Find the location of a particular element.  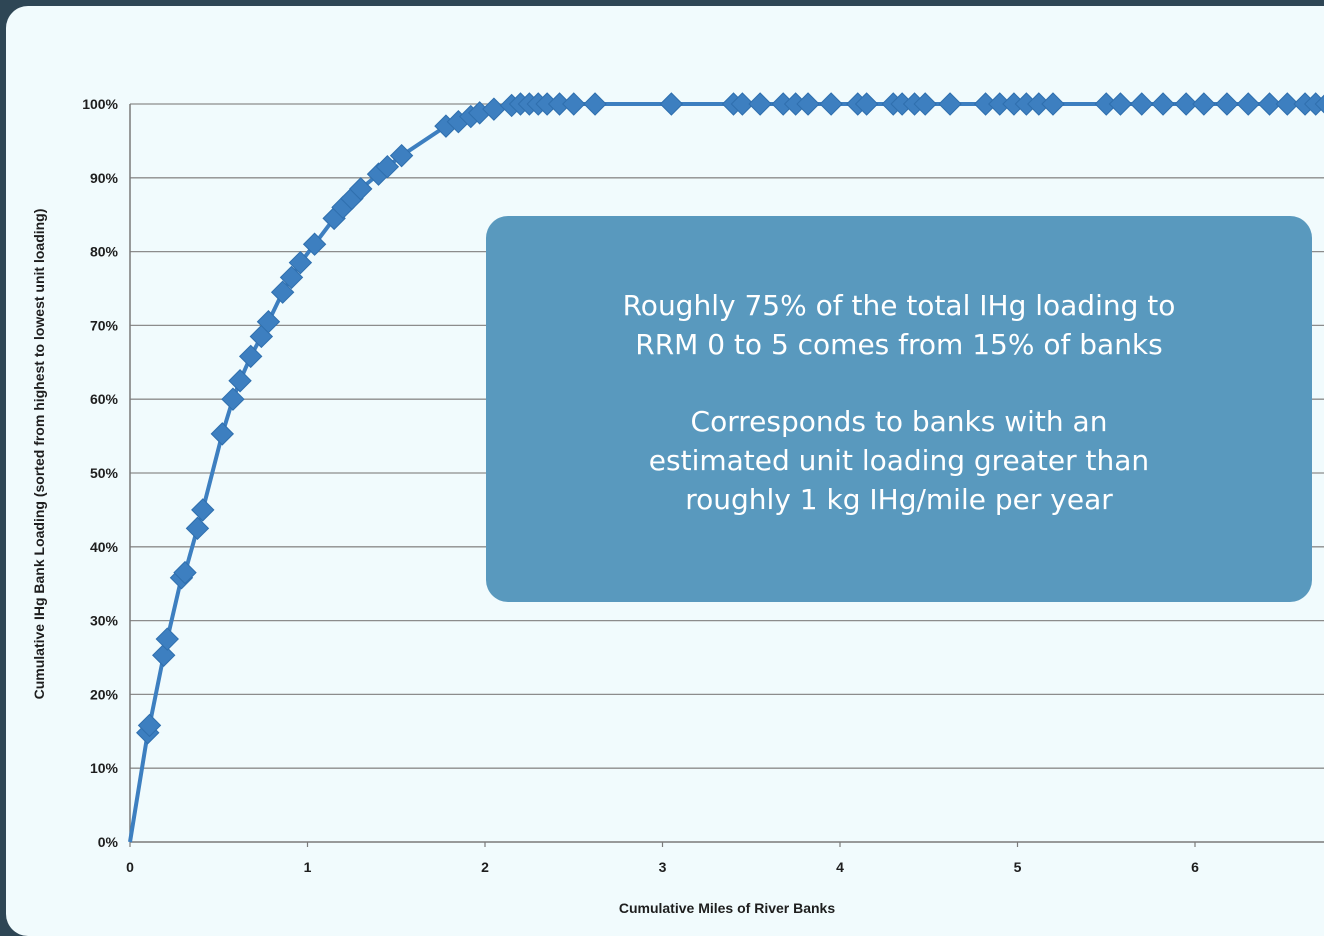

y-tick-label: 20% is located at coordinates (104, 694).